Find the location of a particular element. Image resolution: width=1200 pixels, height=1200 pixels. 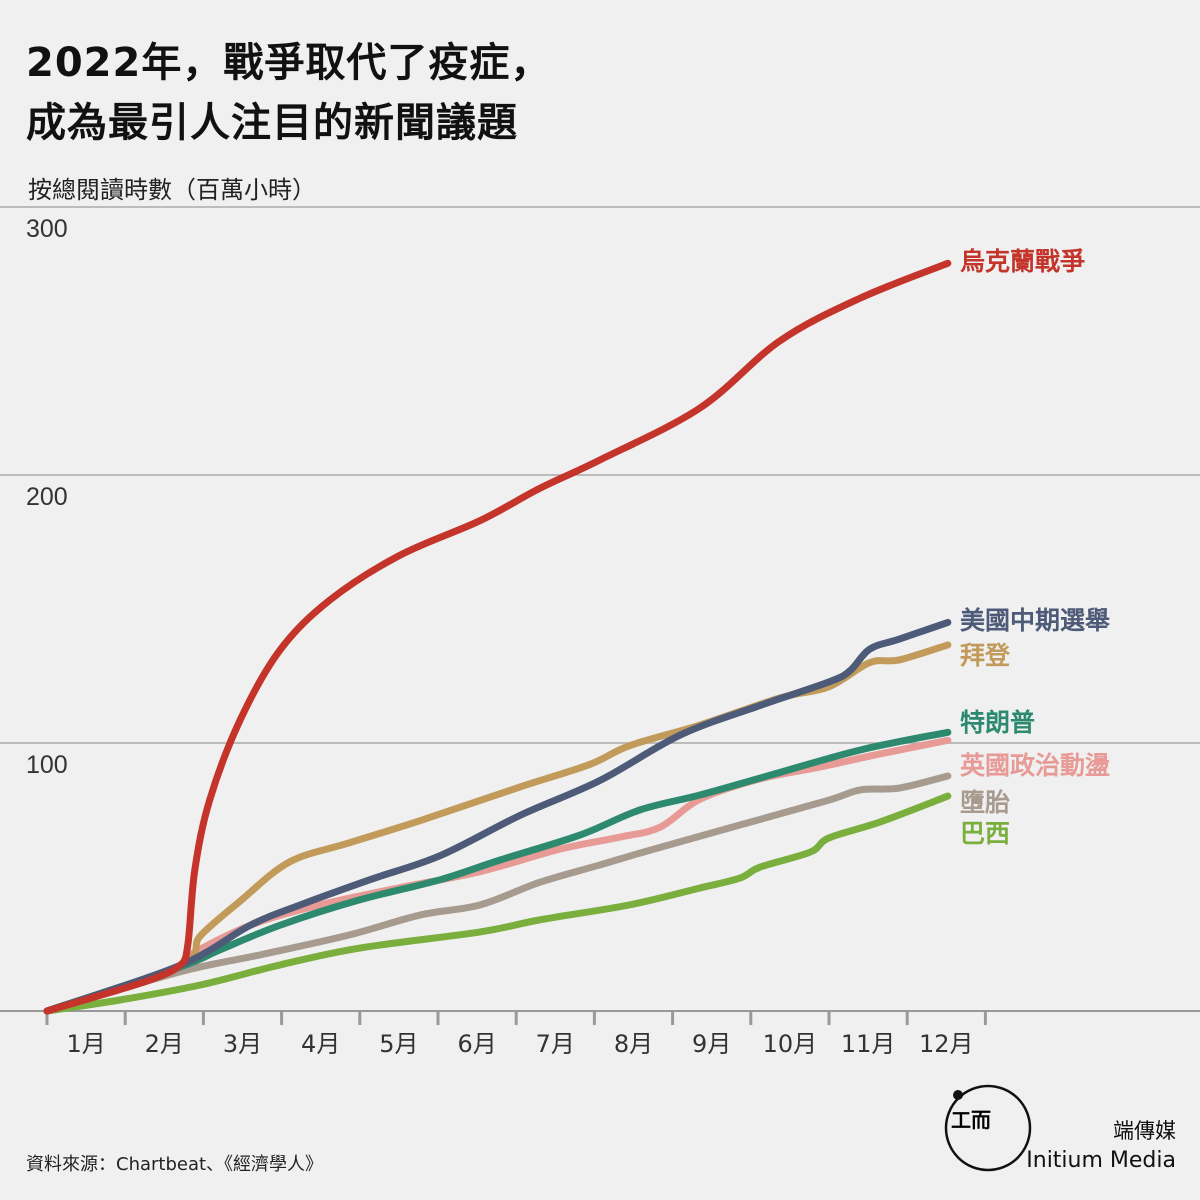

series-label-biden: 拜登 is located at coordinates (985, 655).